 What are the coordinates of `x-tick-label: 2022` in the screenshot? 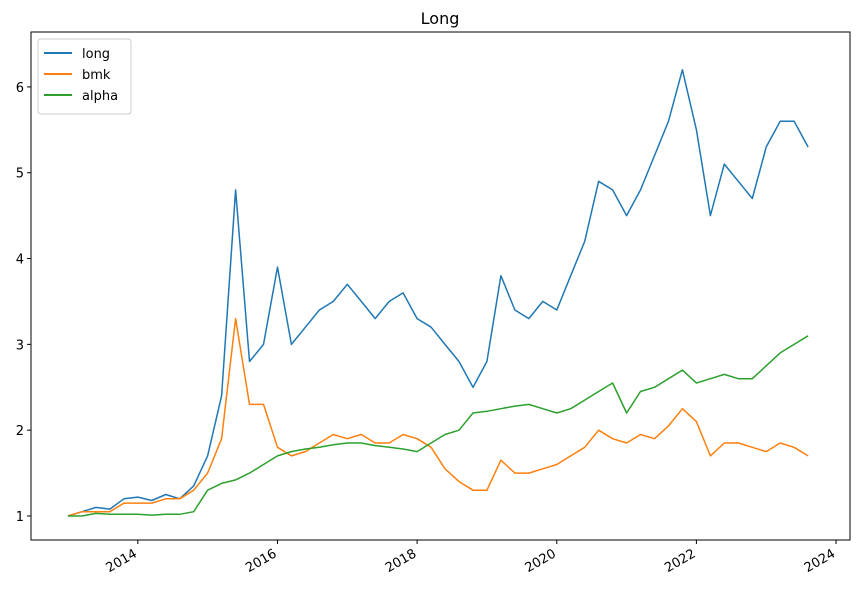 It's located at (680, 561).